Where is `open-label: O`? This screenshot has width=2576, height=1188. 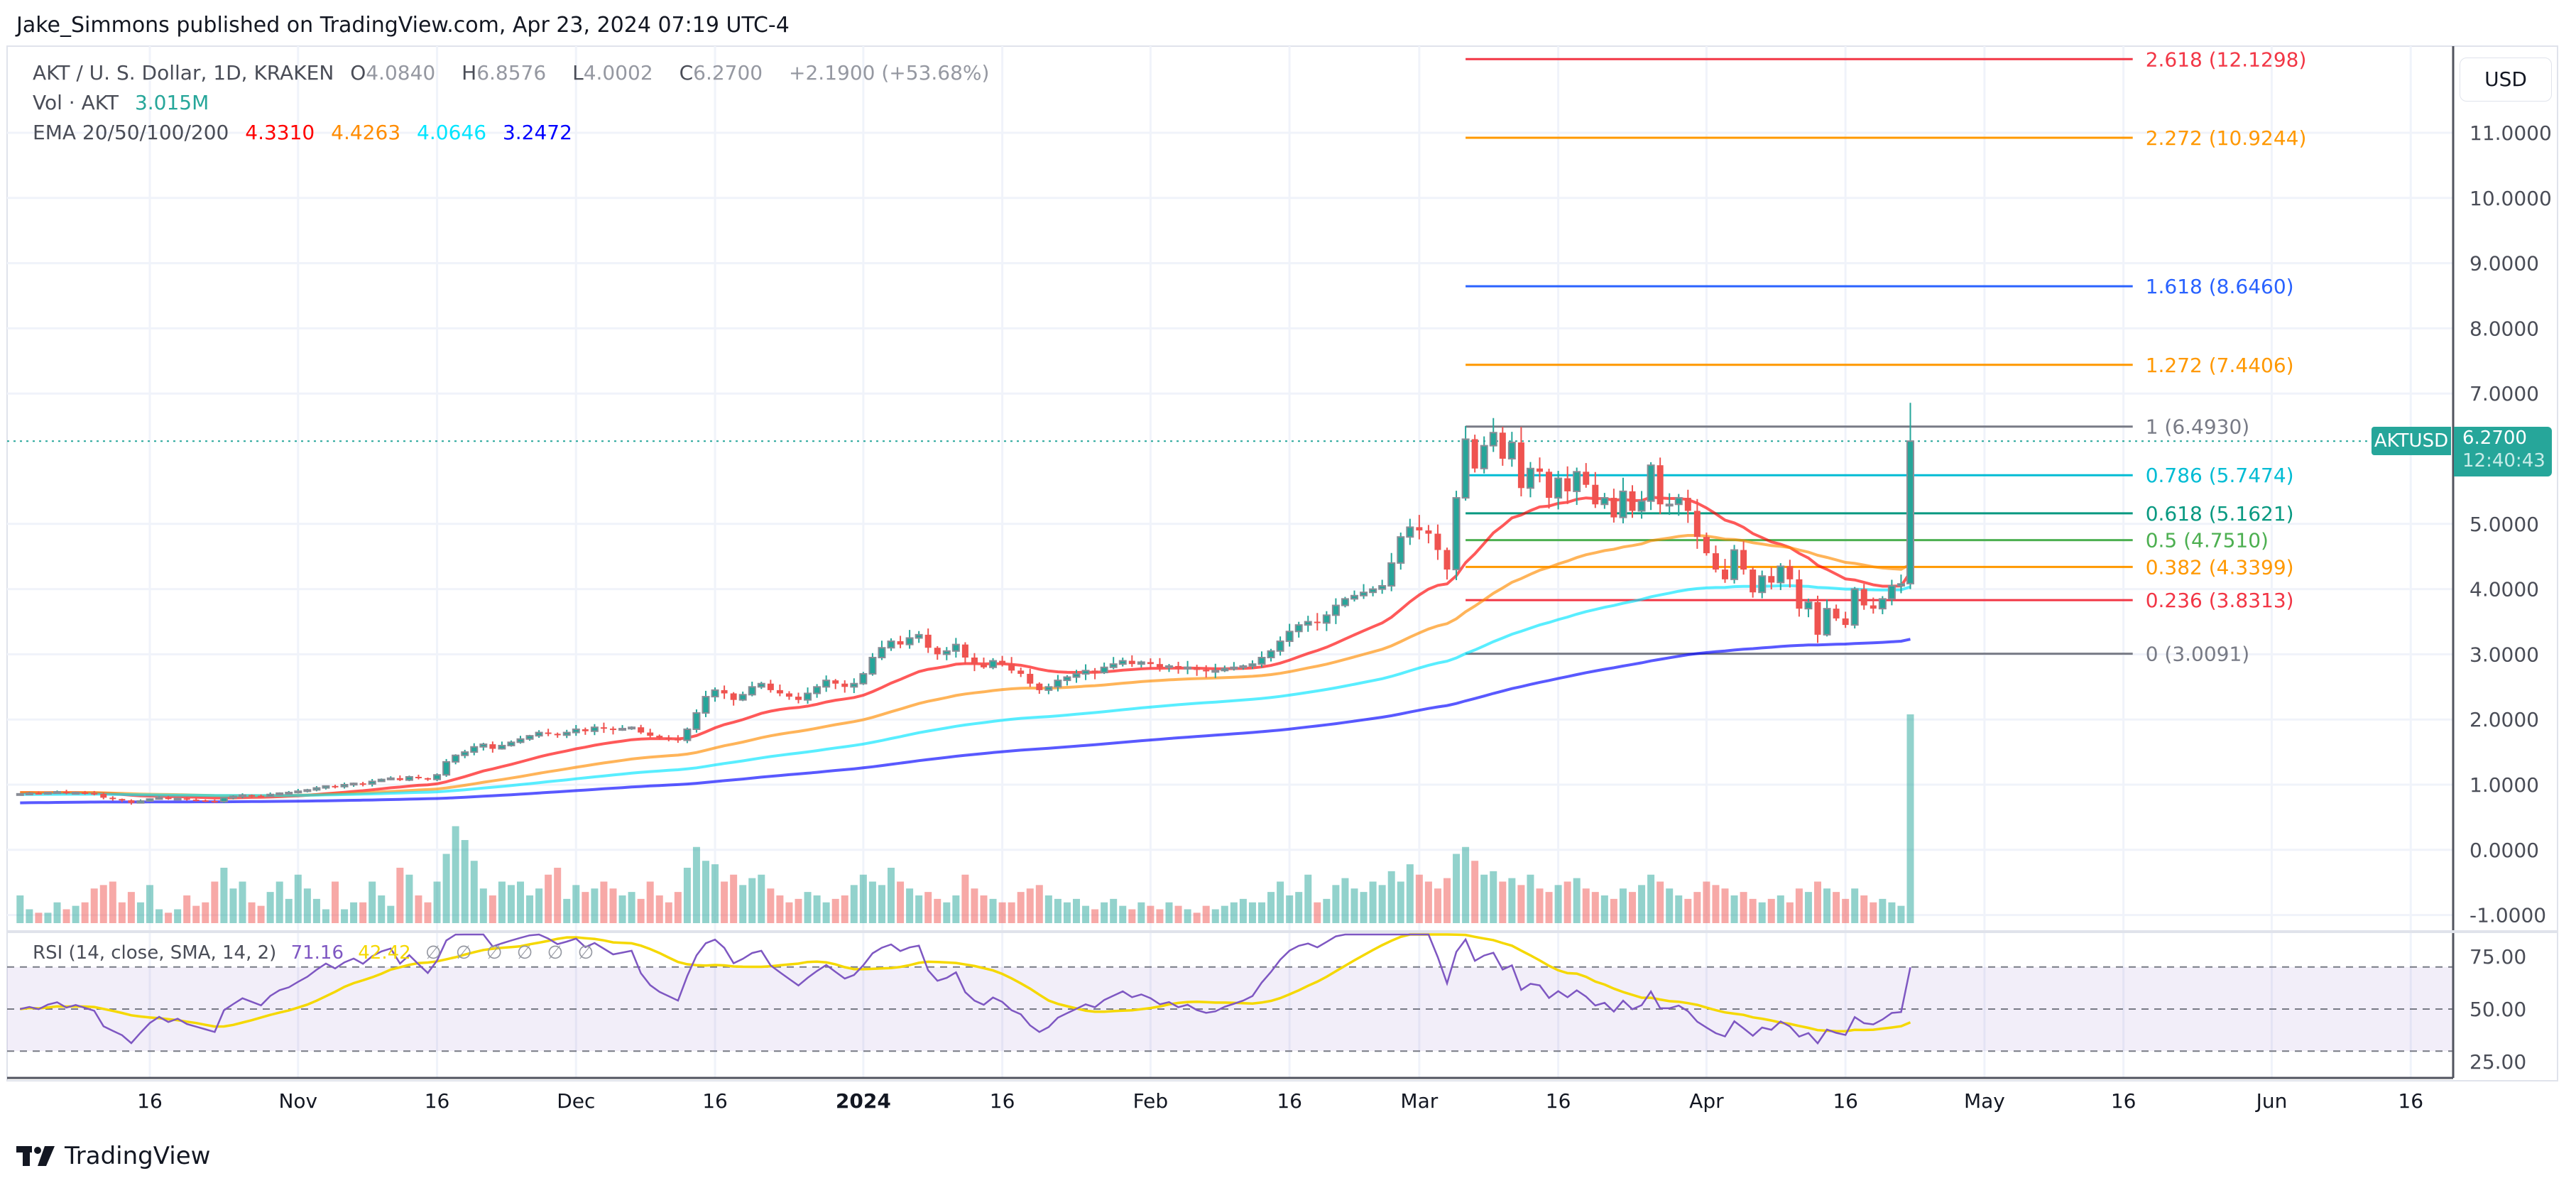
open-label: O is located at coordinates (358, 73).